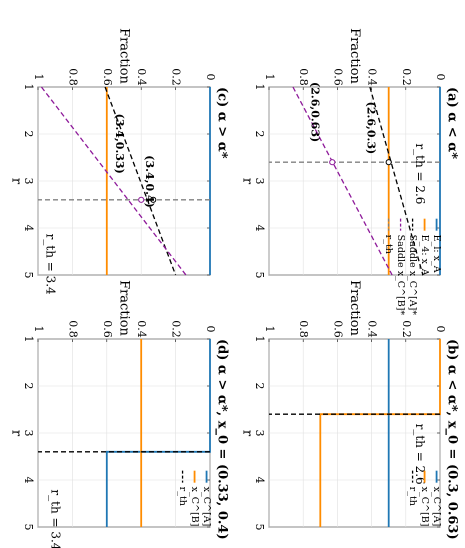 The height and width of the screenshot is (548, 465). Describe the element at coordinates (400, 275) in the screenshot. I see `legend-label: Saddle x_C^[B]*` at that location.